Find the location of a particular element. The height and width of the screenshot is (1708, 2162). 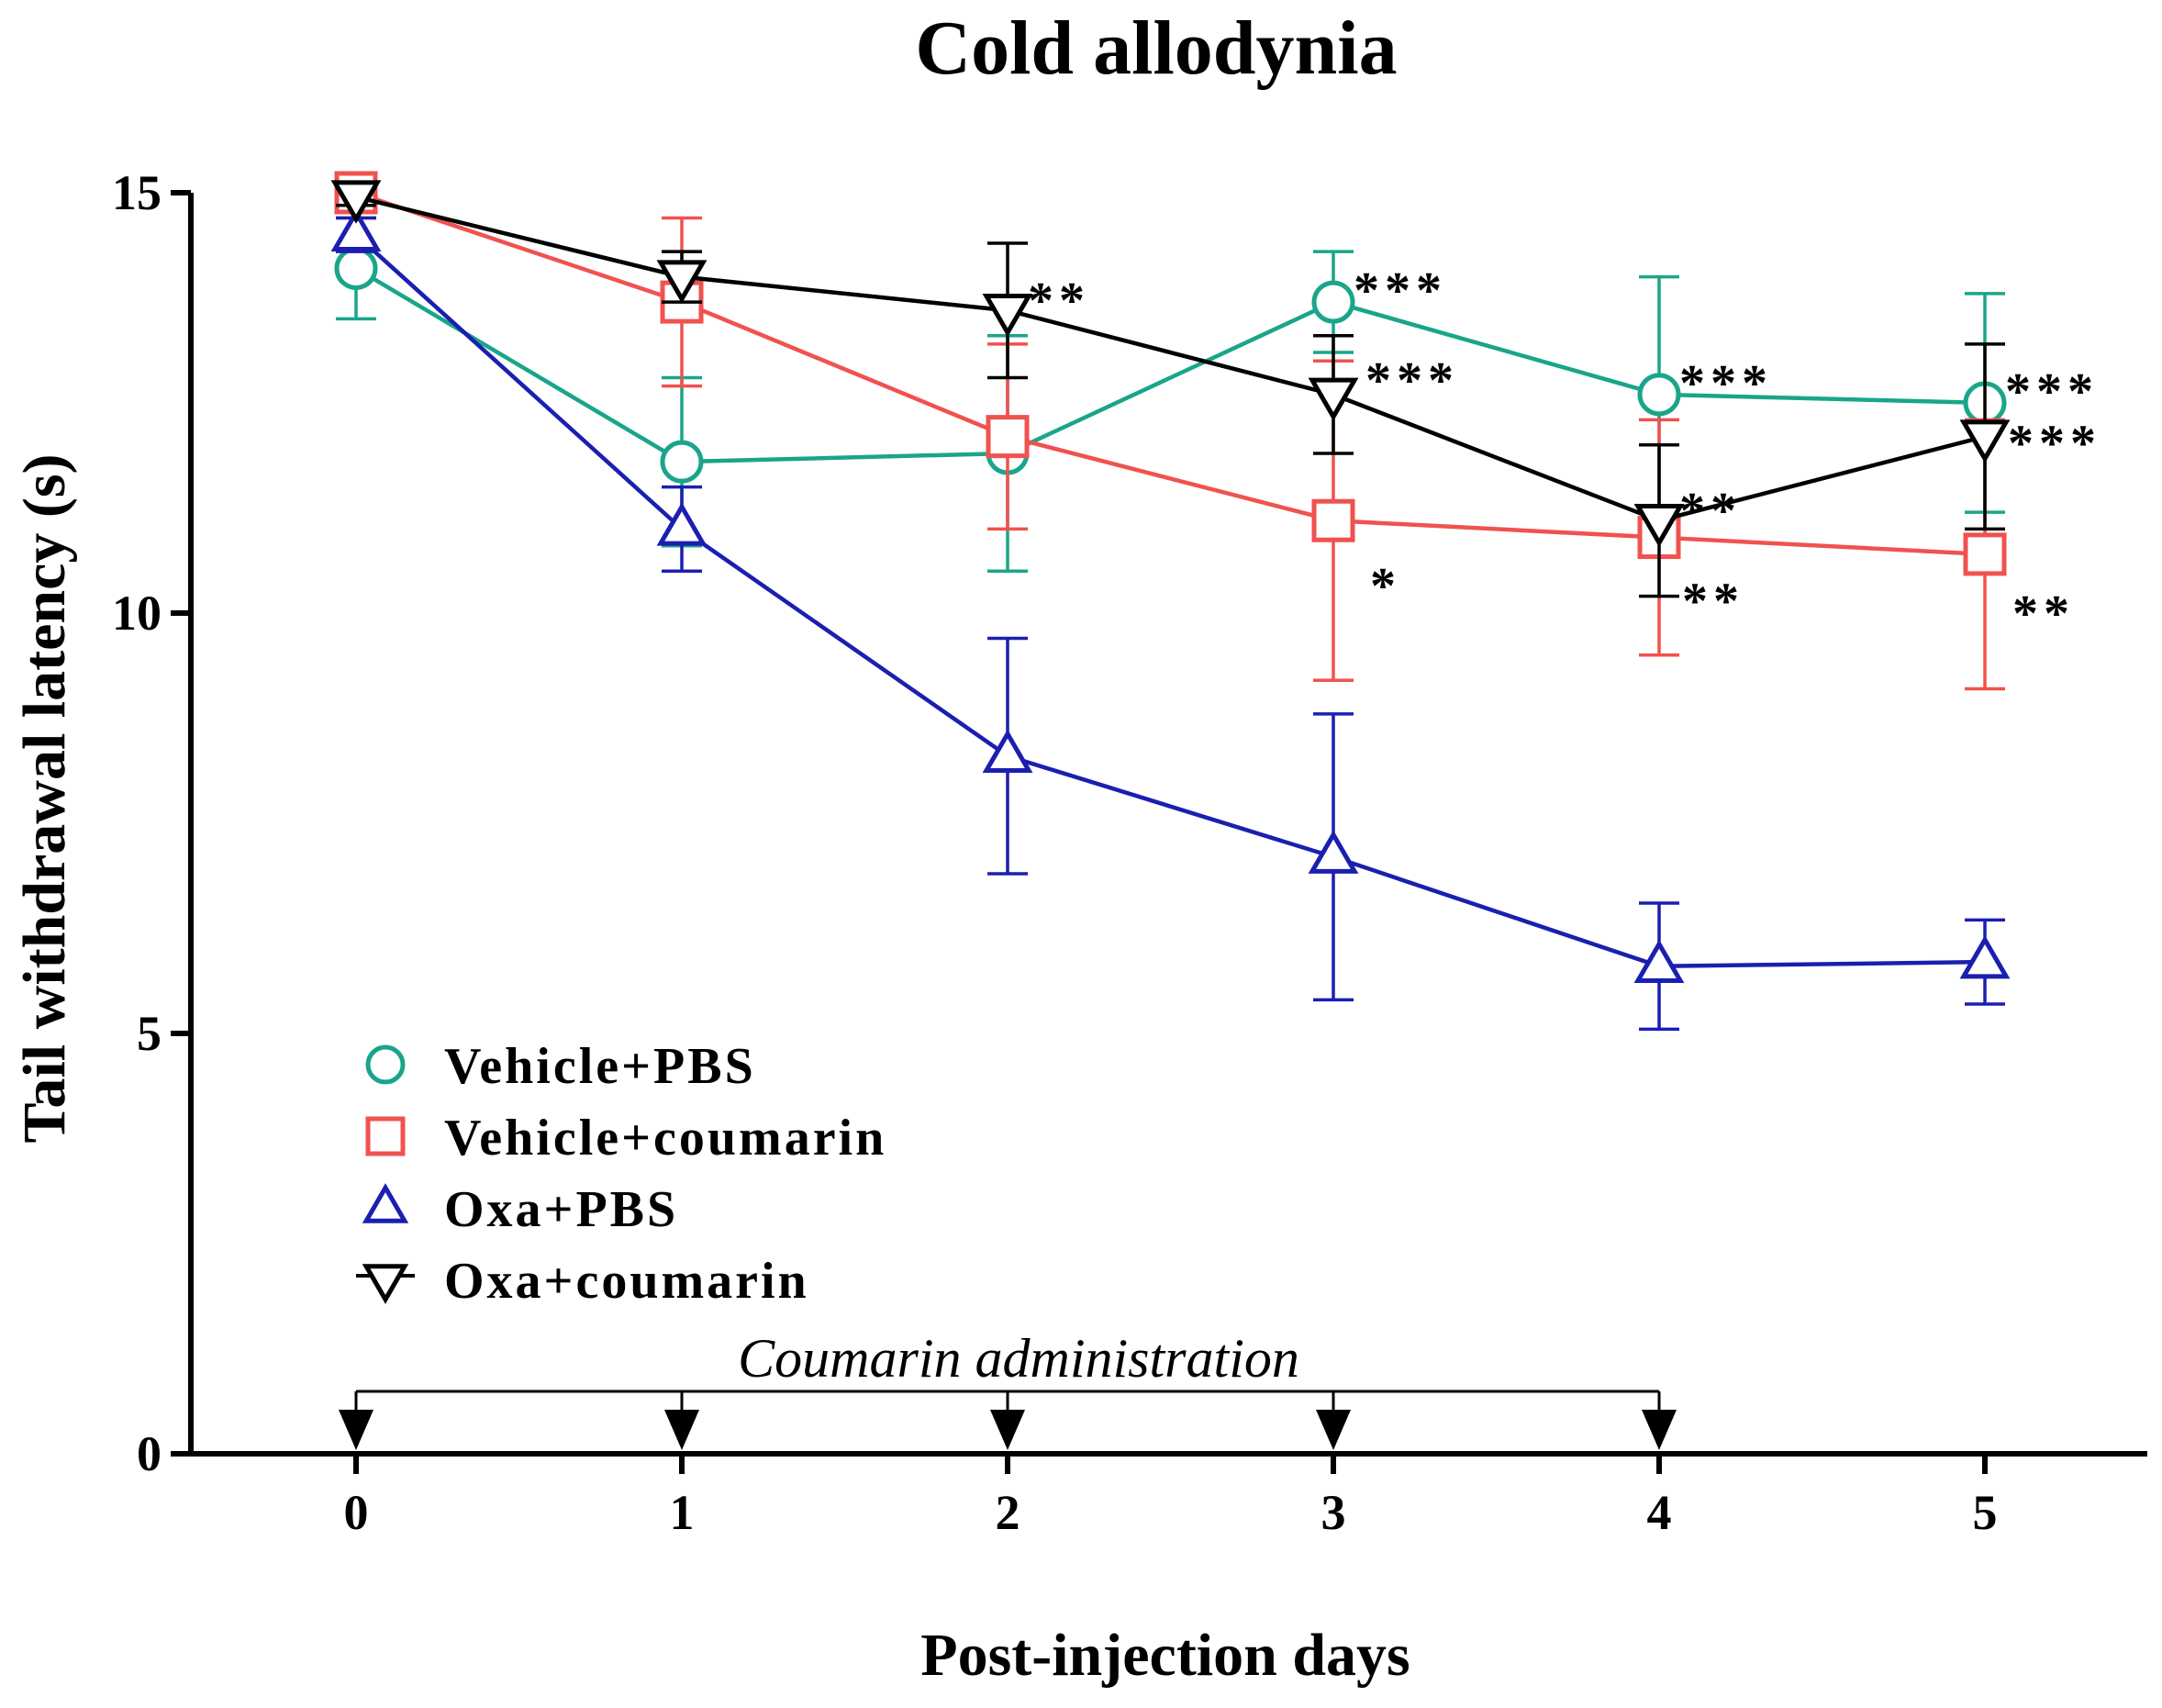

administration-annotation: Coumarin administration is located at coordinates (1008, 1389).